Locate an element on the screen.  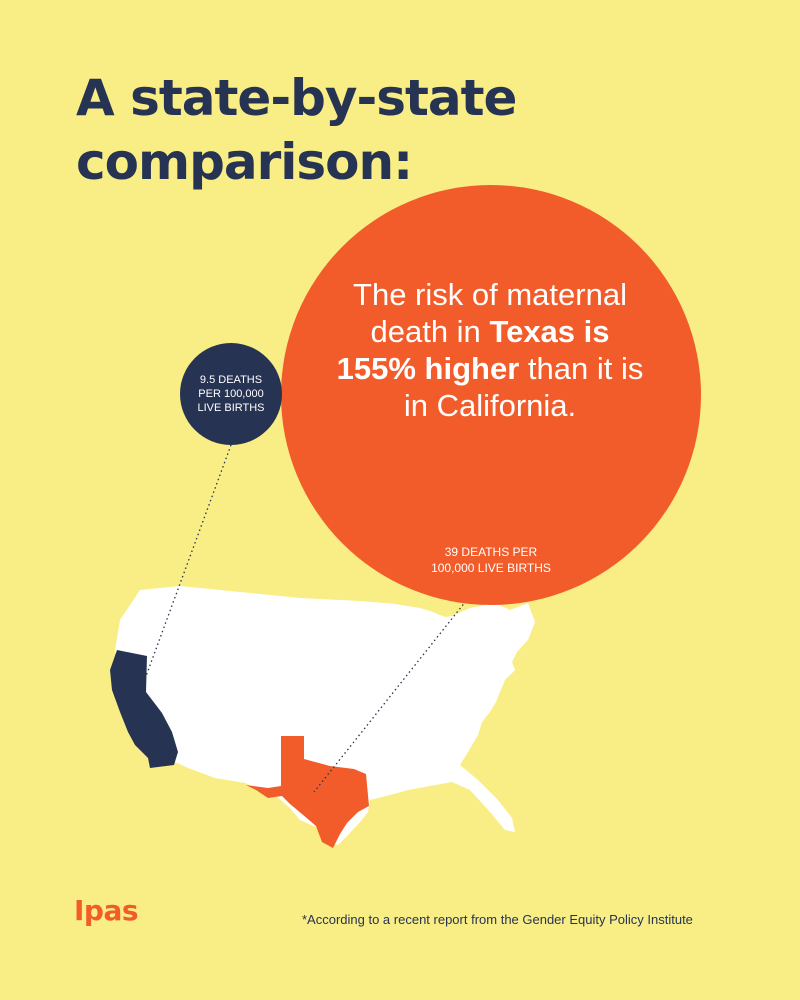
texas-state is located at coordinates (307, 792).